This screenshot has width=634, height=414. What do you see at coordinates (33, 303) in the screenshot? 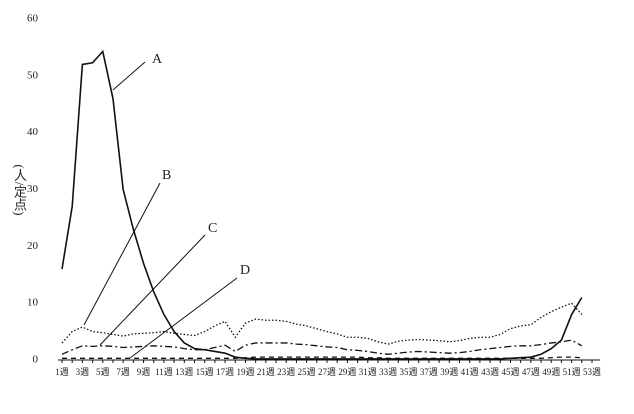
I see `y-tick-label: 10` at bounding box center [33, 303].